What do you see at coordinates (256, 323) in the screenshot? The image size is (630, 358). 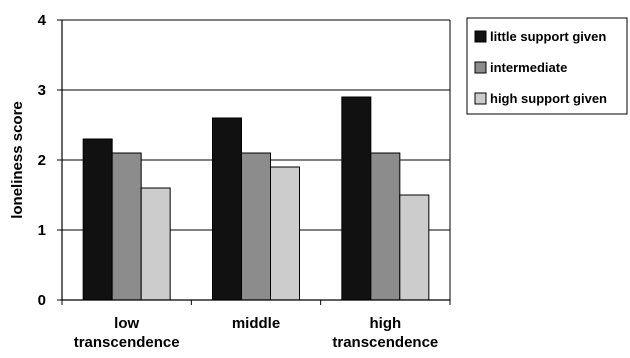 I see `category-label: middle` at bounding box center [256, 323].